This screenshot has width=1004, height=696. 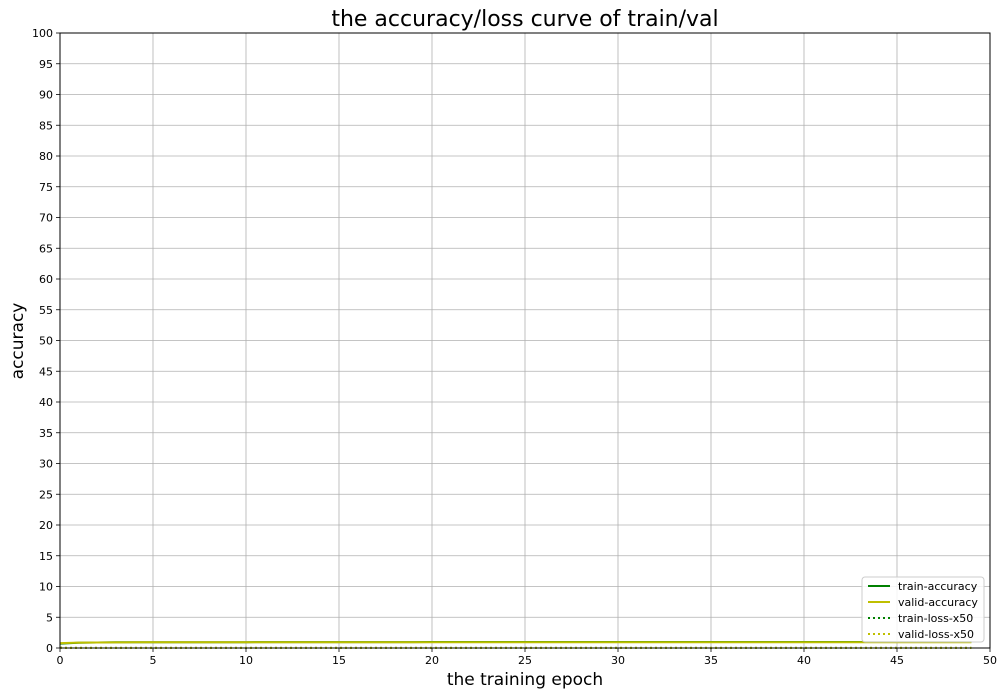 What do you see at coordinates (46, 494) in the screenshot?
I see `y-tick-label: 25` at bounding box center [46, 494].